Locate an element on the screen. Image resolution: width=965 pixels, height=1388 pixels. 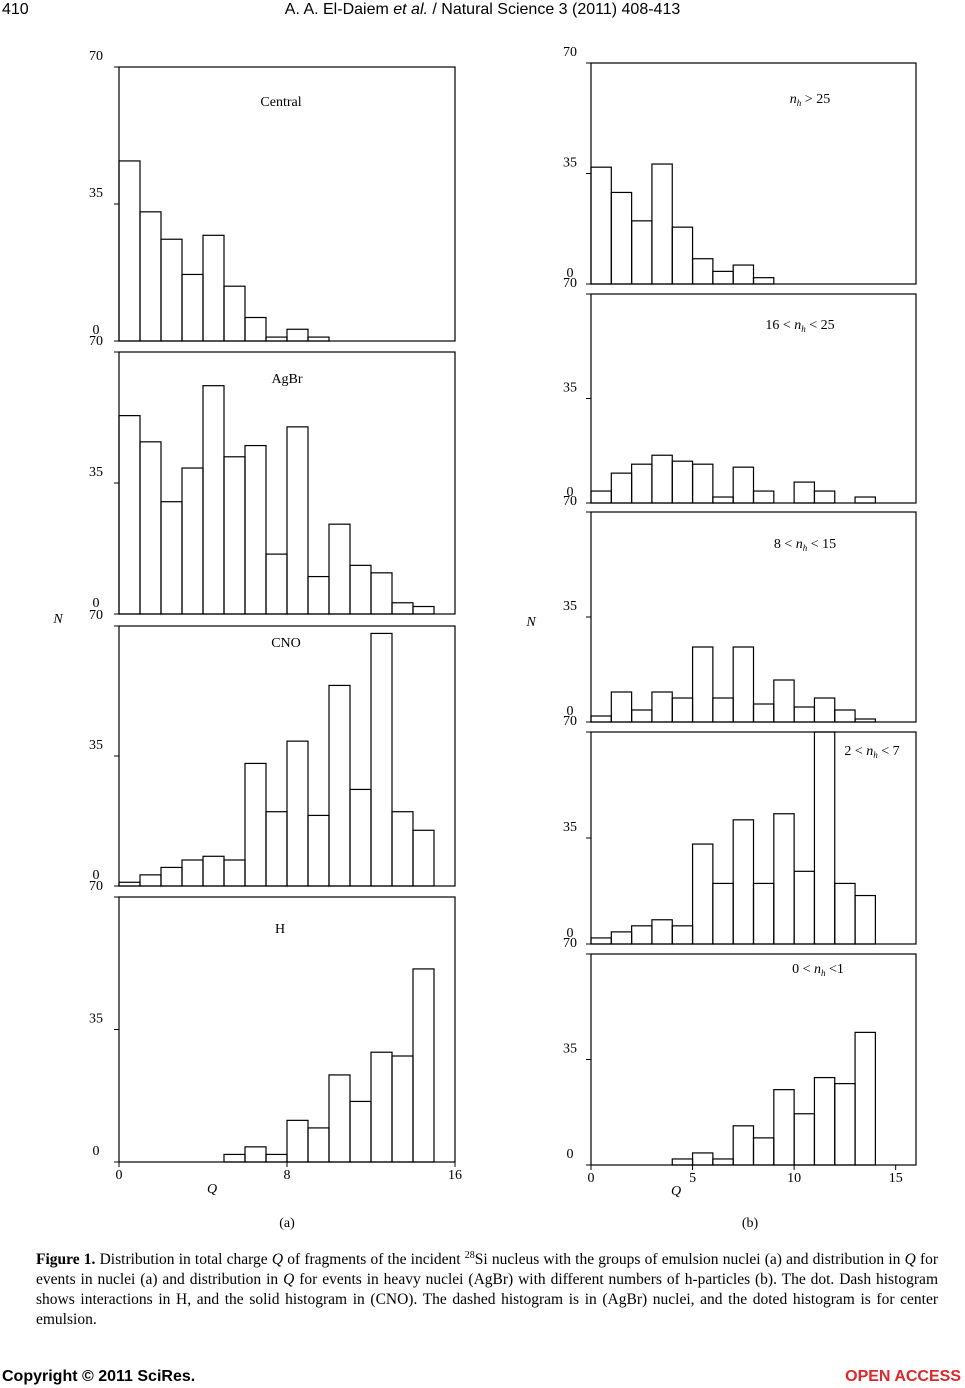
x-tick-label: 0 is located at coordinates (591, 1178).